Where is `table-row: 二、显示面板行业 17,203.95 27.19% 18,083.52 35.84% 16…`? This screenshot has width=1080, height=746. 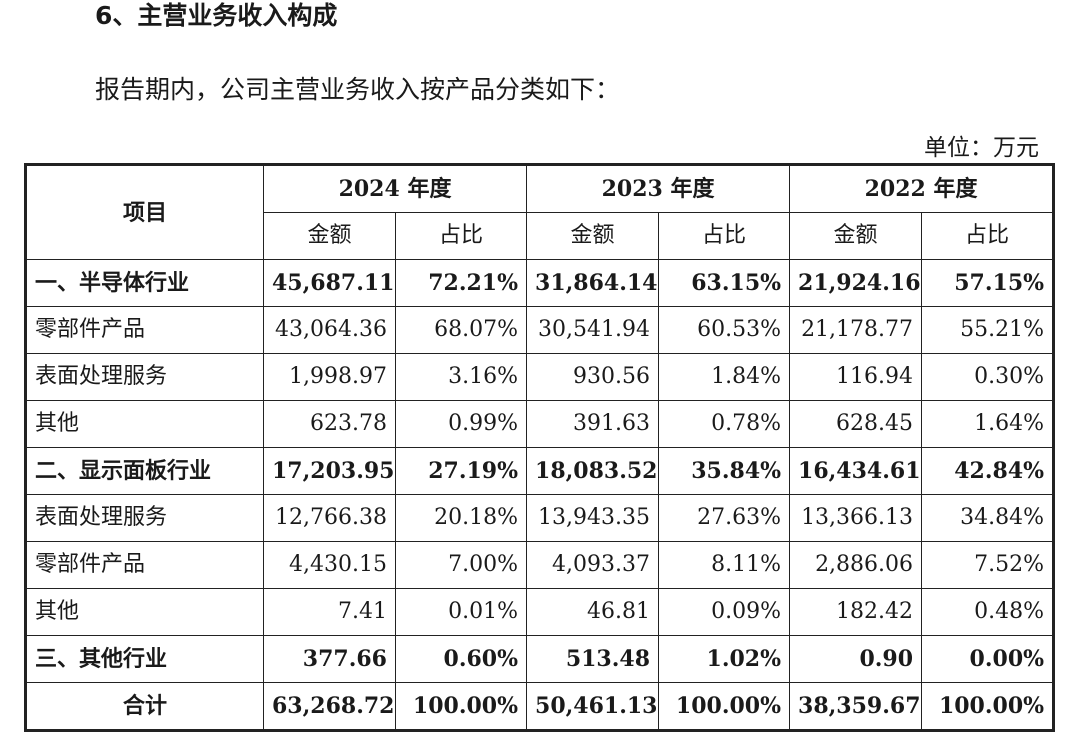 table-row: 二、显示面板行业 17,203.95 27.19% 18,083.52 35.84% 16… is located at coordinates (540, 471).